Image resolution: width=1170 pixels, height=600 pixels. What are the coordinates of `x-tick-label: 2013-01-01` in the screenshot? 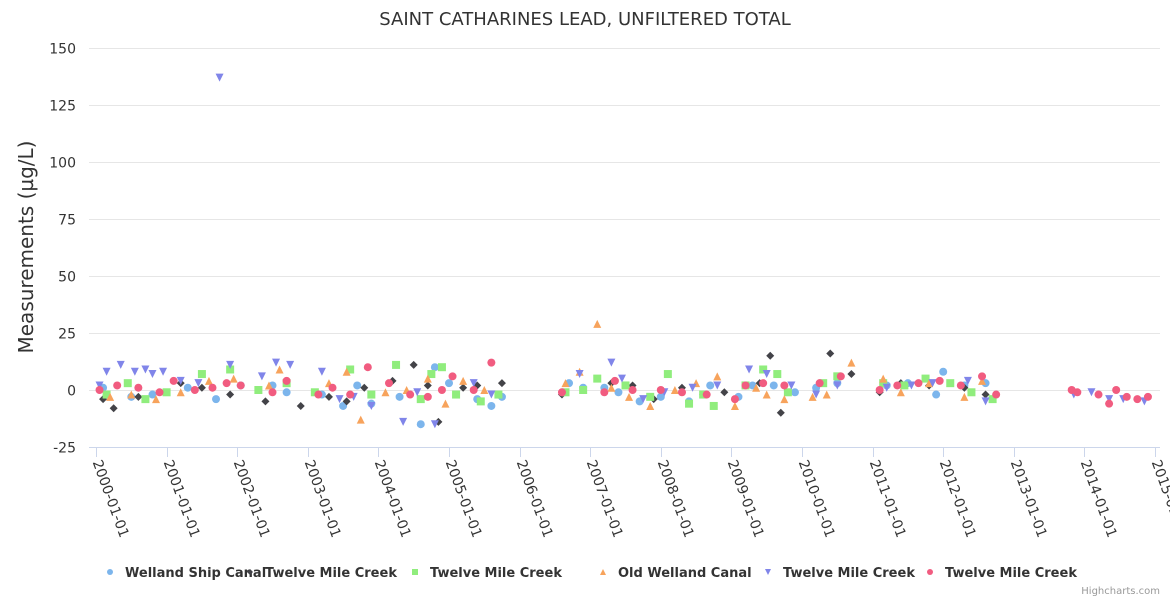 It's located at (1028, 499).